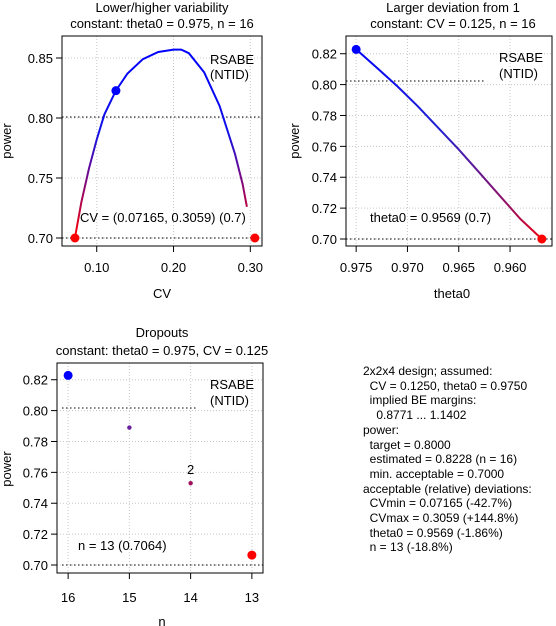  Describe the element at coordinates (161, 620) in the screenshot. I see `panel-dropouts-xlabel: n` at that location.